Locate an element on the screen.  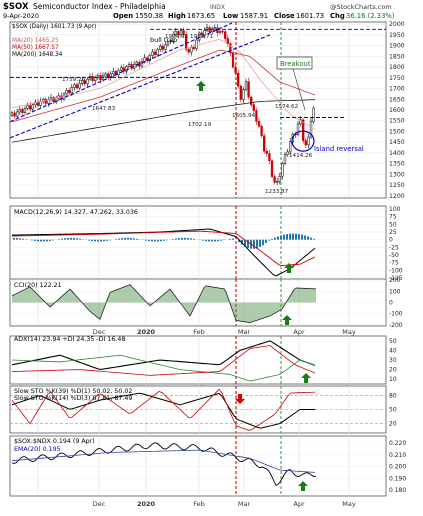
adx-tick-label: 40 is located at coordinates (393, 350).